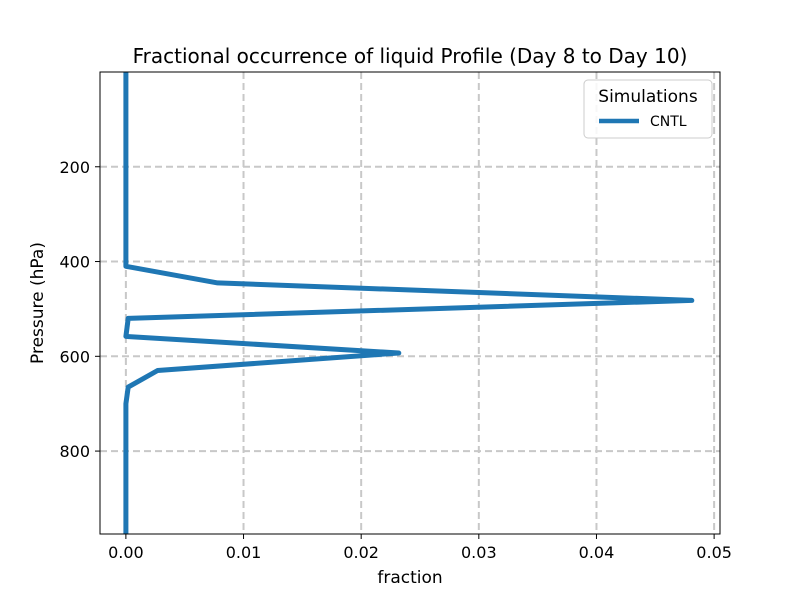  Describe the element at coordinates (648, 97) in the screenshot. I see `legend-title: Simulations` at that location.